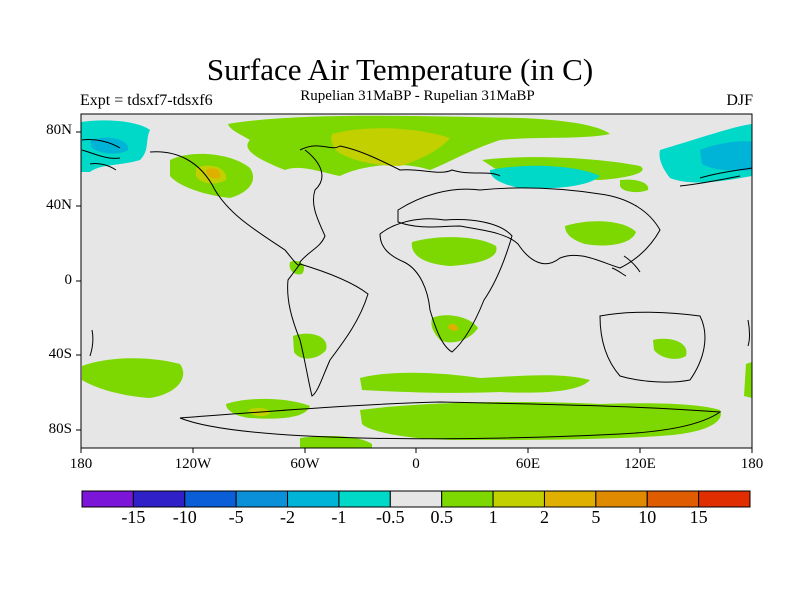 The image size is (800, 600). I want to click on comparison-label: Rupelian 31MaBP - Rupelian 31MaBP, so click(417, 96).